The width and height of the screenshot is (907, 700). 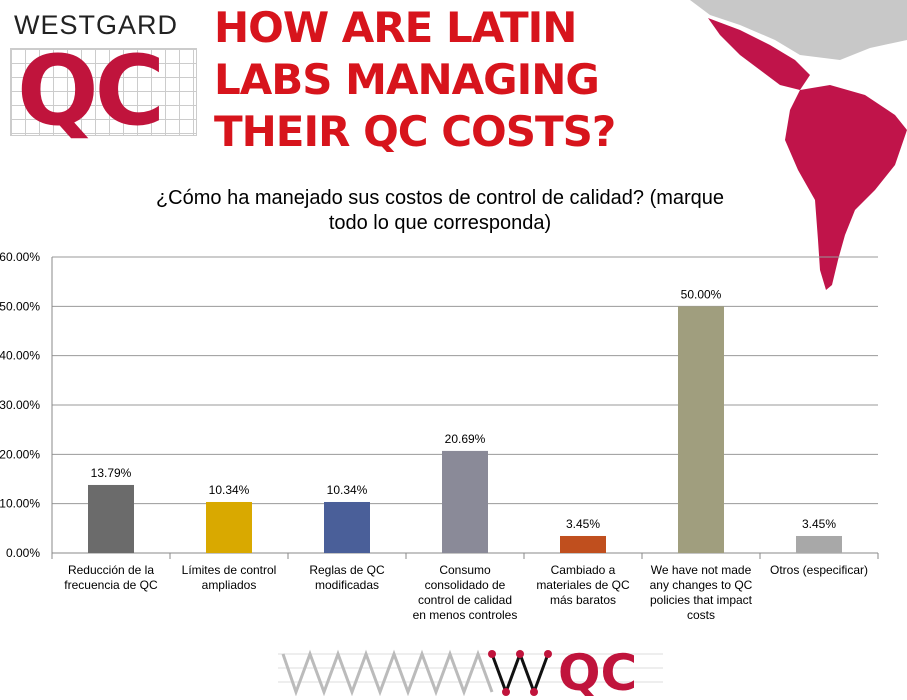 I want to click on x-tick-label: Reducción de la, so click(x=111, y=570).